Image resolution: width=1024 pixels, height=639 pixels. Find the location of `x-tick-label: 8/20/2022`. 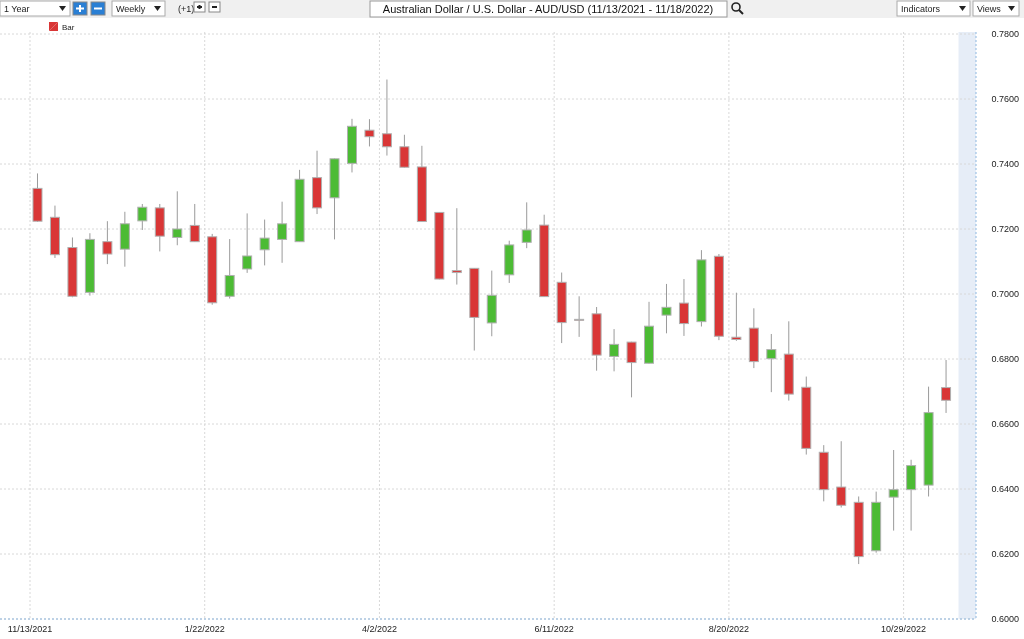

x-tick-label: 8/20/2022 is located at coordinates (728, 629).